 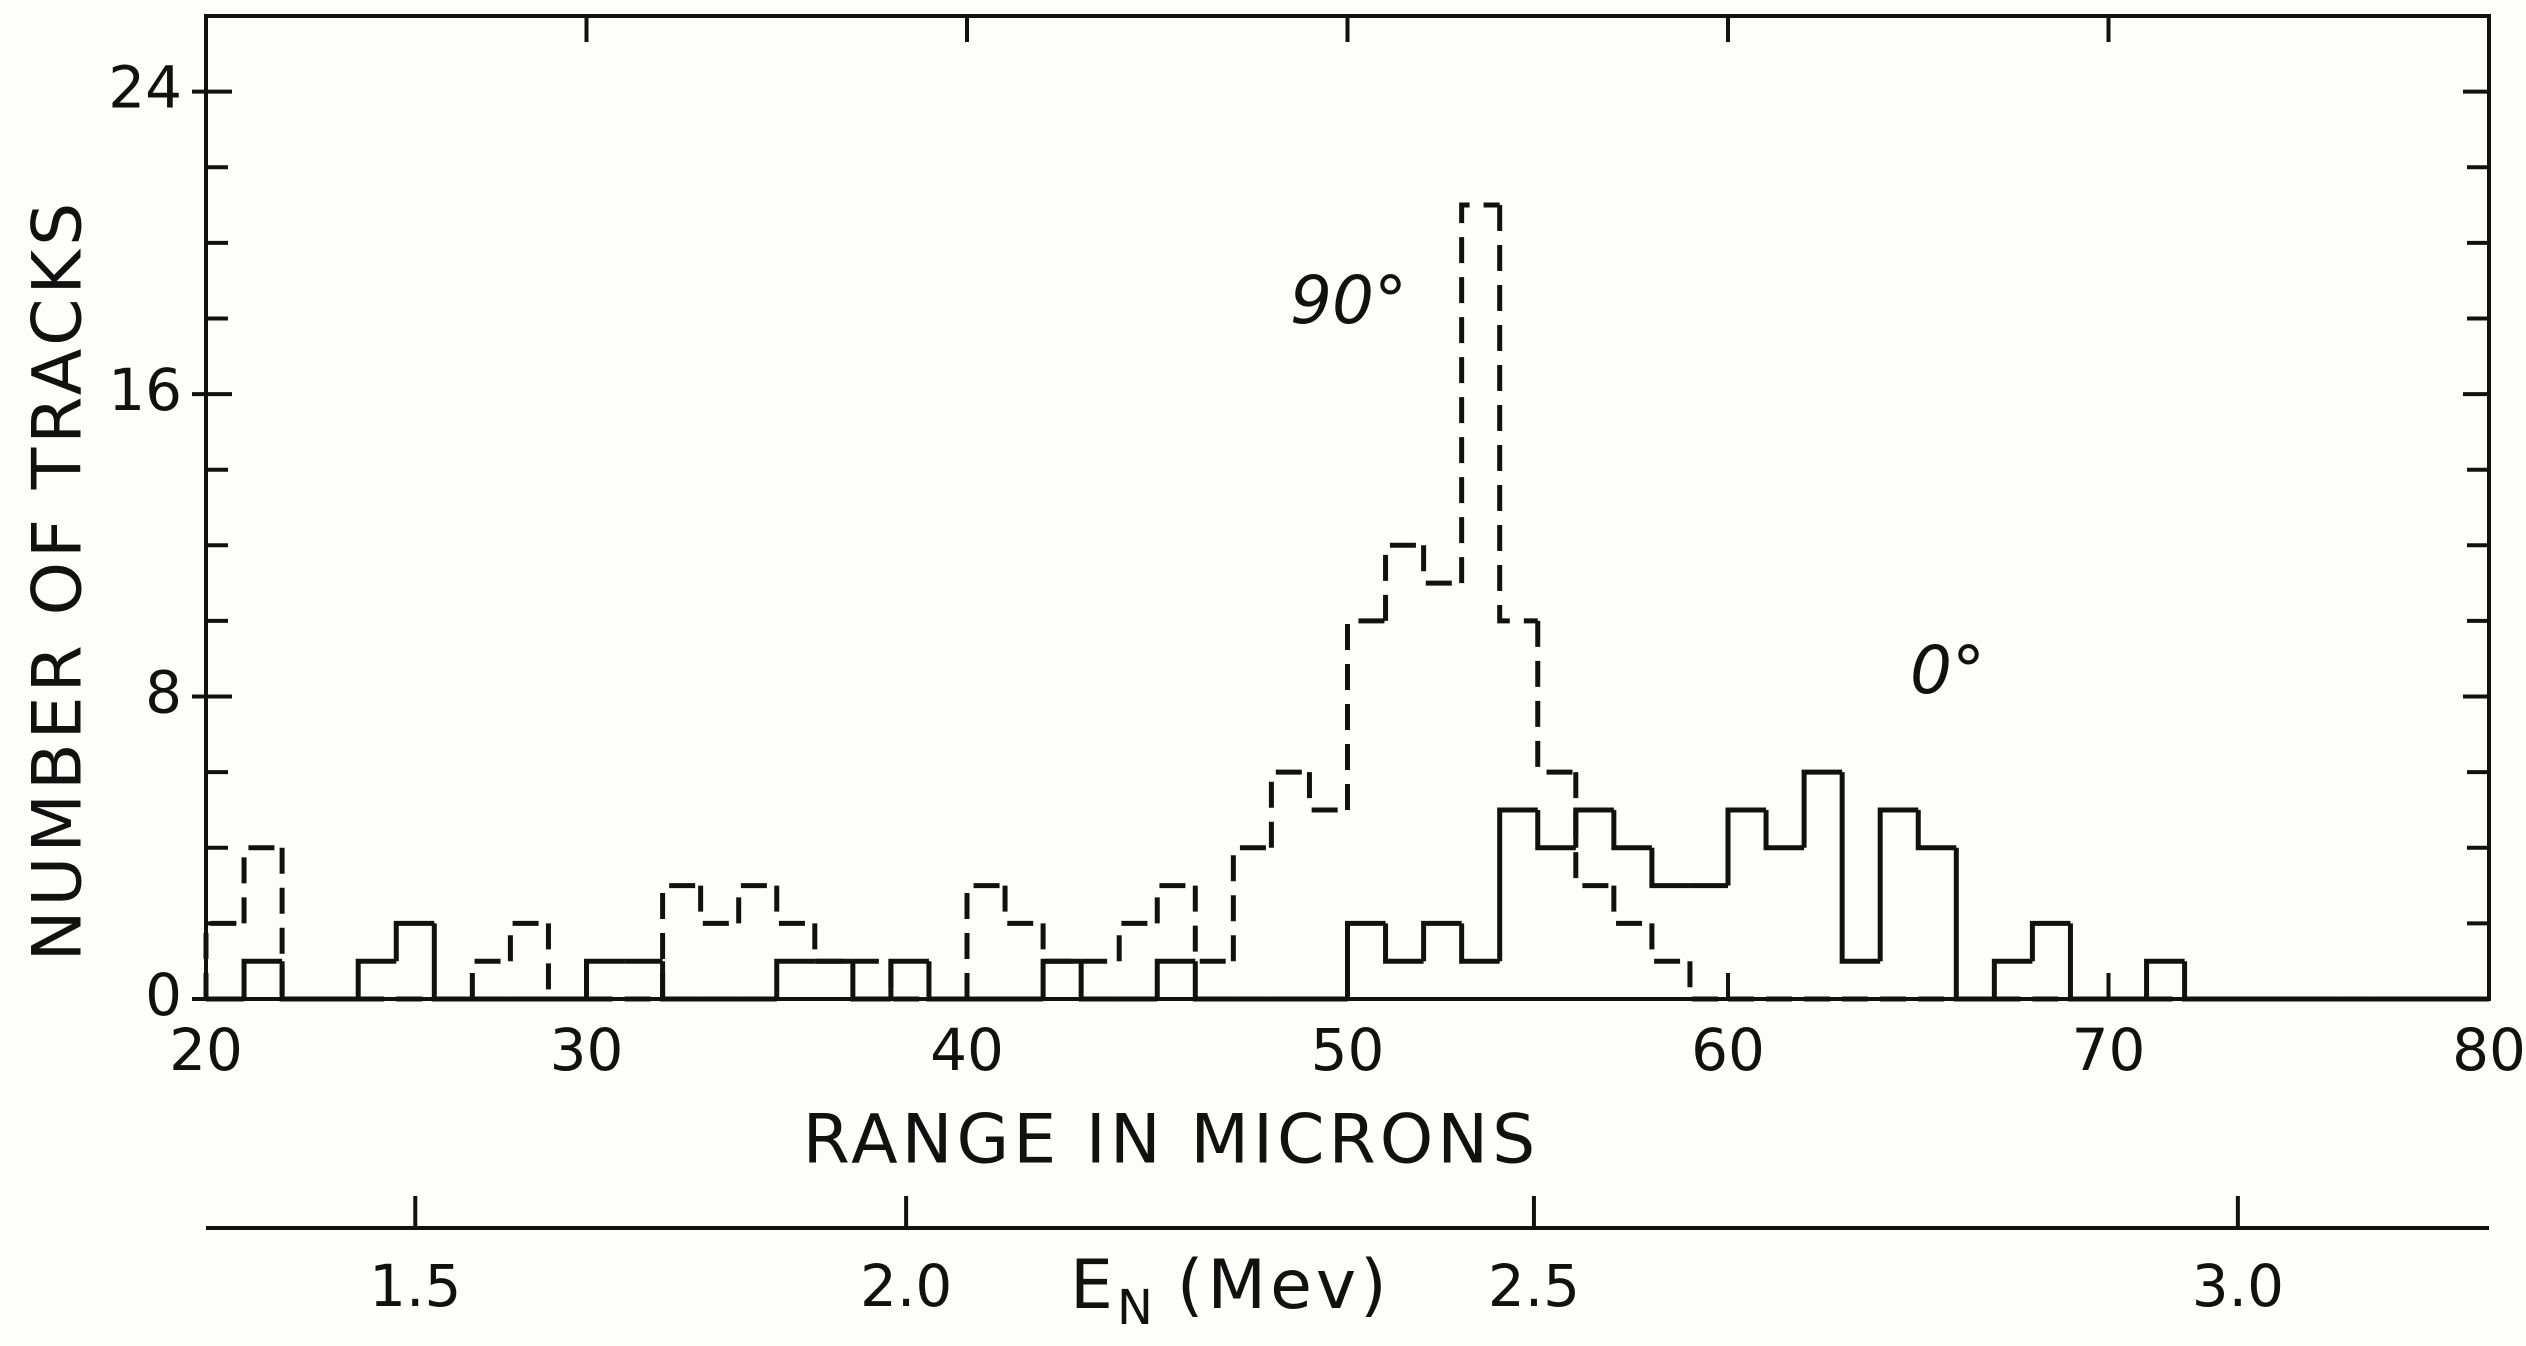 I want to click on x-tick-label: 40, so click(x=967, y=1050).